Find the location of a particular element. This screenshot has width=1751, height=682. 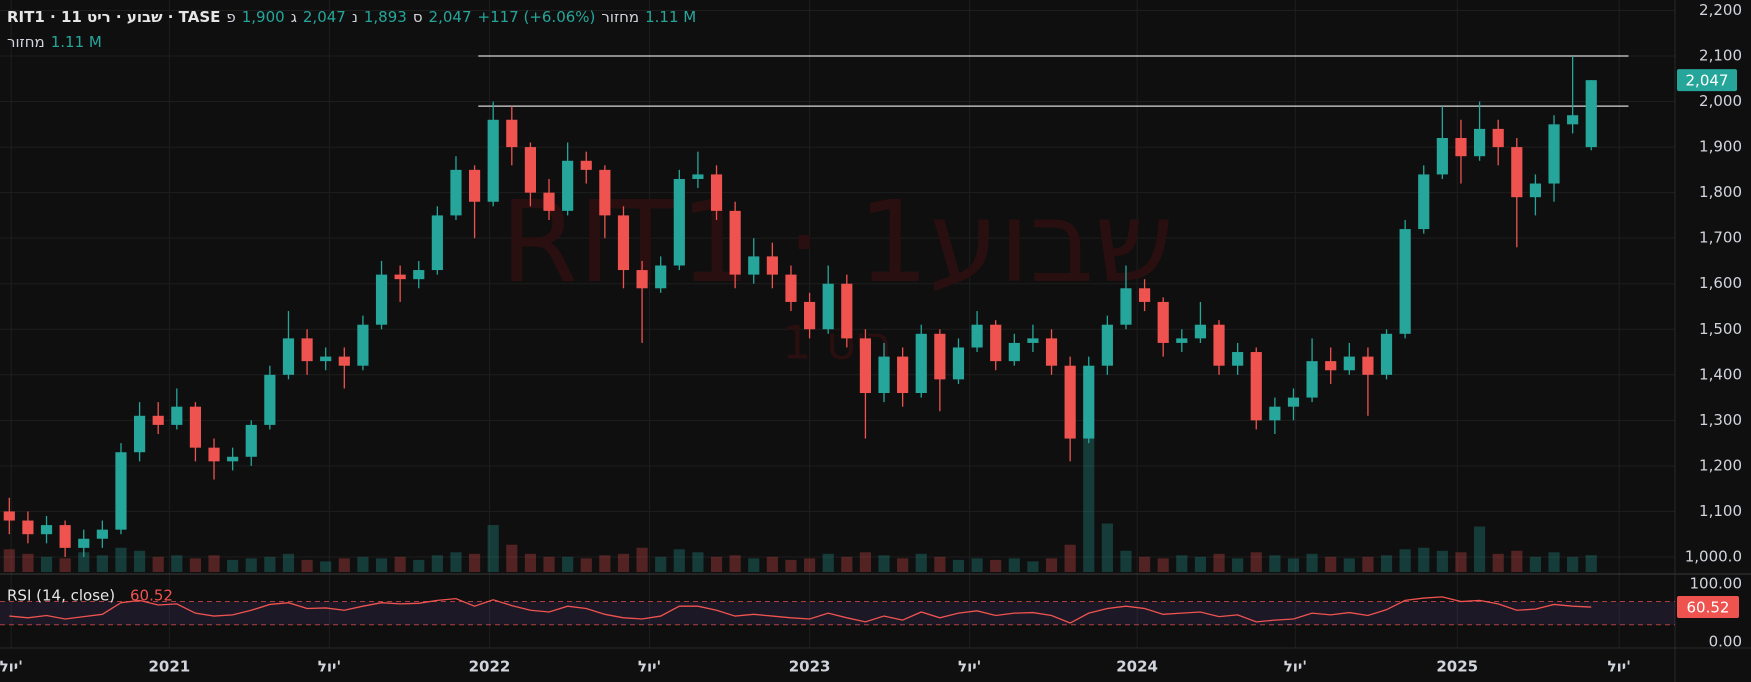

y-tick-label: 2,200 is located at coordinates (1720, 10).